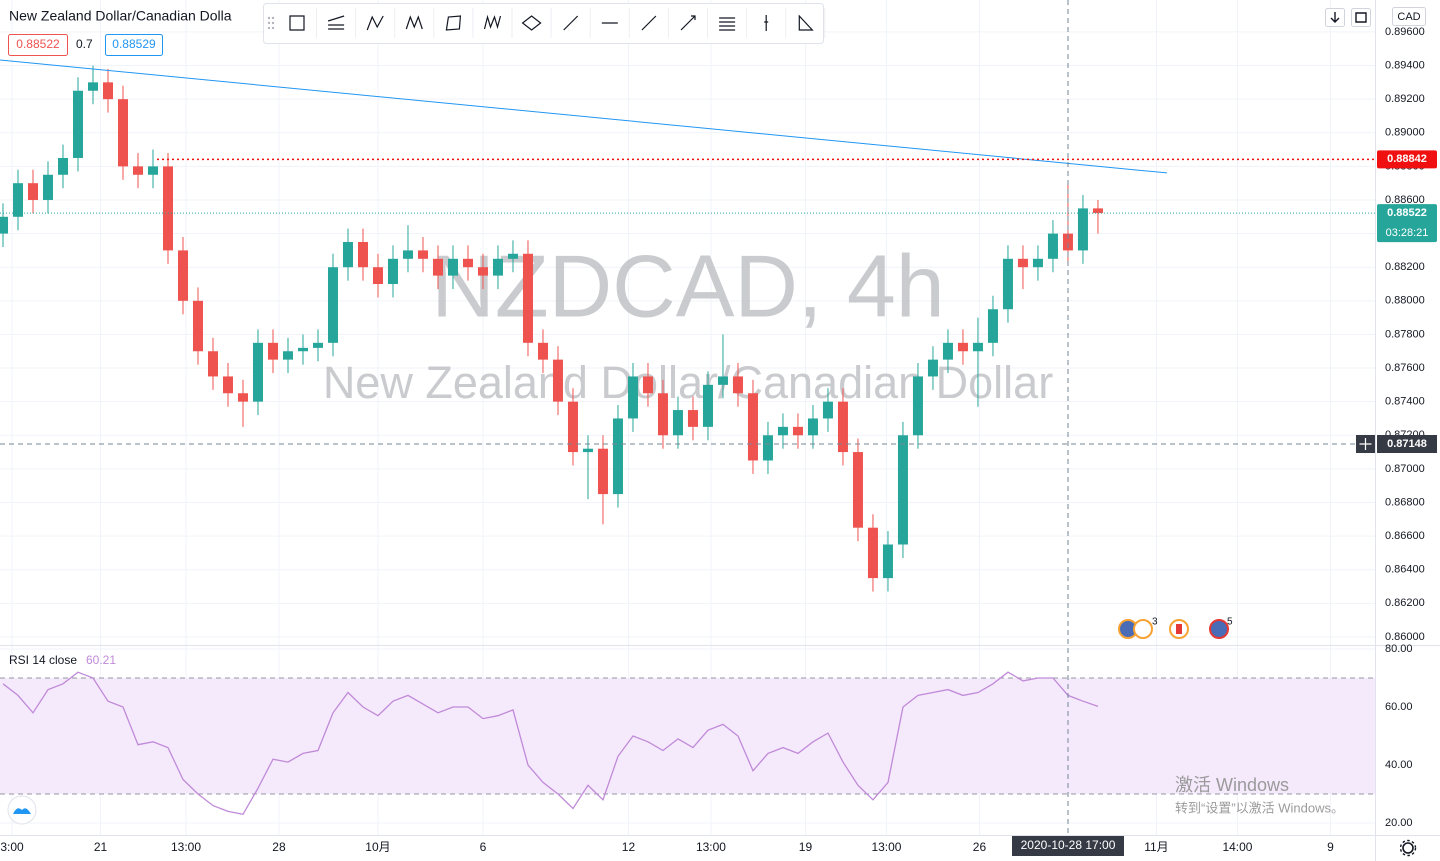 This screenshot has height=861, width=1440. Describe the element at coordinates (1405, 133) in the screenshot. I see `y-tick-label: 0.89000` at that location.